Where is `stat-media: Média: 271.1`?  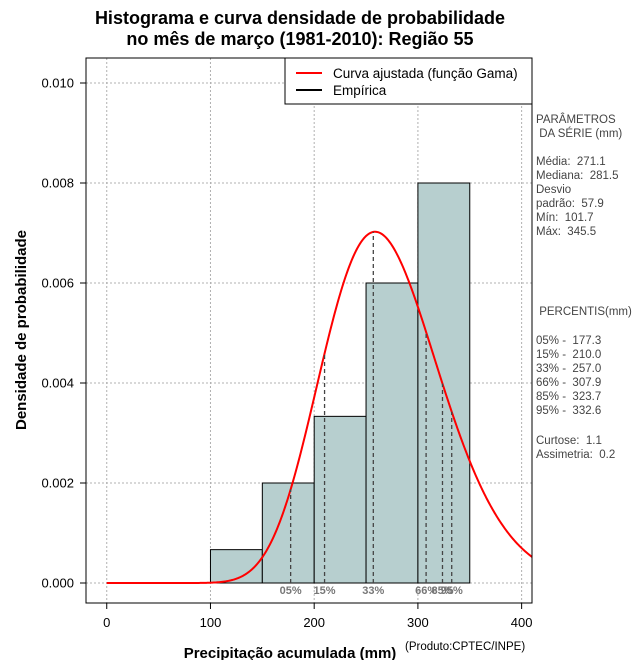 stat-media: Média: 271.1 is located at coordinates (571, 162).